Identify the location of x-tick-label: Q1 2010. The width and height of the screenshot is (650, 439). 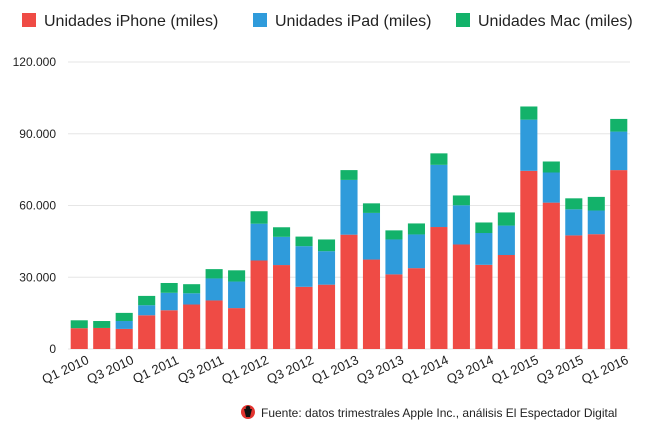
(66, 369).